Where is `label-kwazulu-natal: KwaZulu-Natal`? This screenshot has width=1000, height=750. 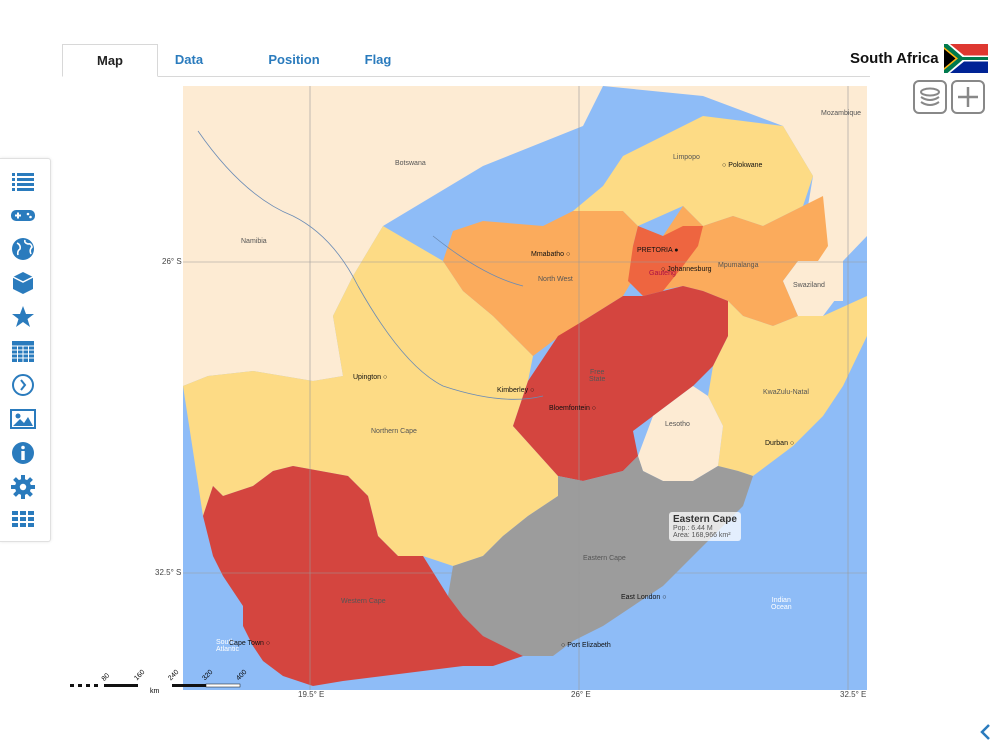
label-kwazulu-natal: KwaZulu-Natal is located at coordinates (786, 392).